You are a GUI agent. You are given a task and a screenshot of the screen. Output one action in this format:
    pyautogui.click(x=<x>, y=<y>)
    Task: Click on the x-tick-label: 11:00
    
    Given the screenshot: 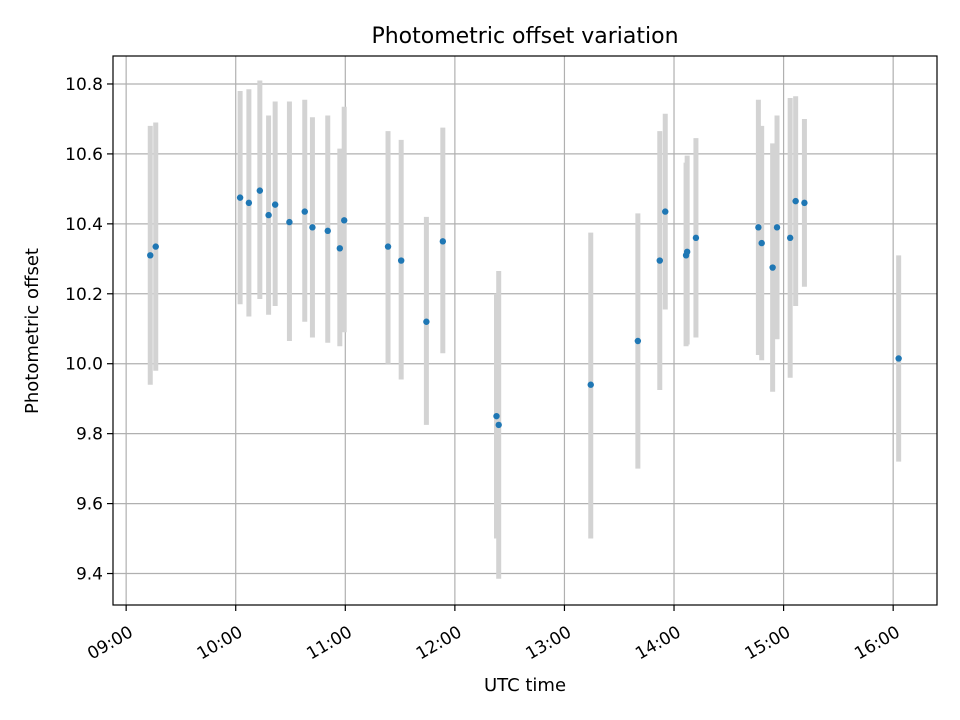 What is the action you would take?
    pyautogui.click(x=329, y=643)
    